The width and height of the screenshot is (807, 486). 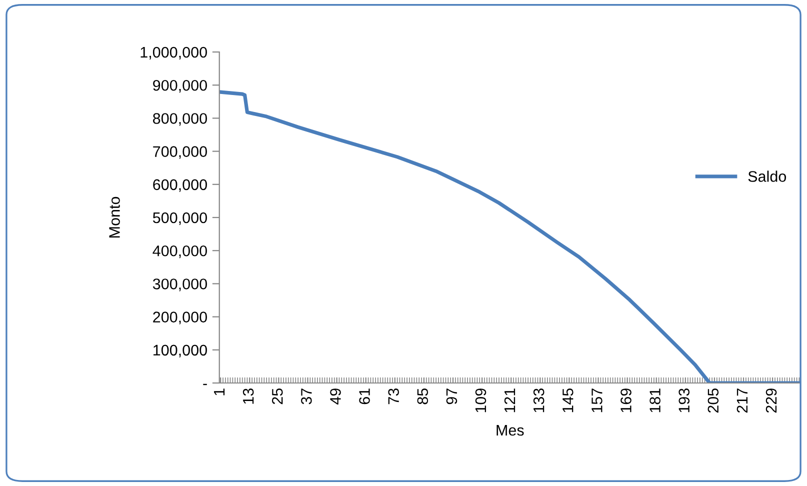 I want to click on x-tick-label: 61, so click(x=364, y=396).